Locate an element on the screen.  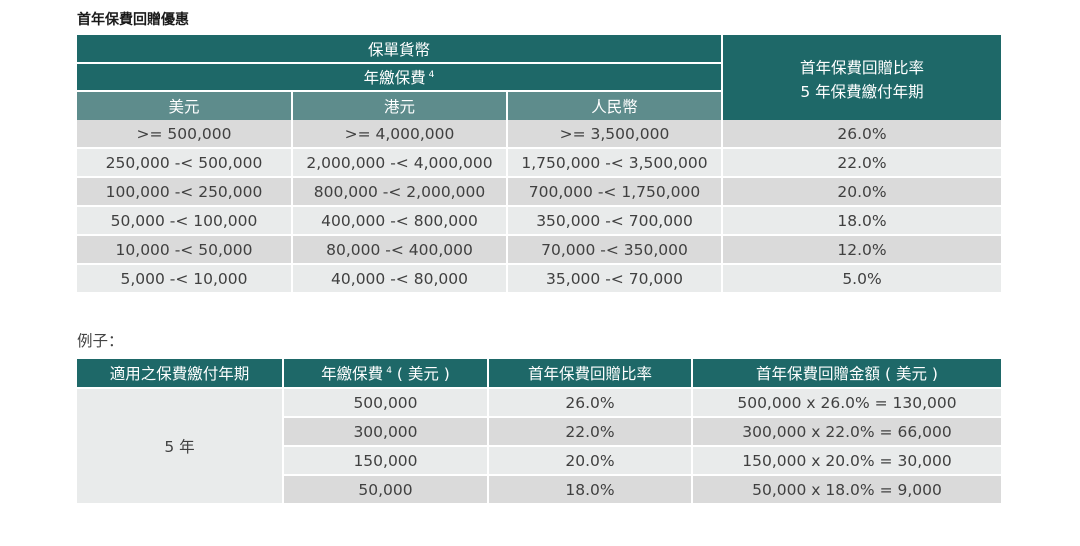
rmb-range: 70,000 -< 350,000 is located at coordinates (615, 250).